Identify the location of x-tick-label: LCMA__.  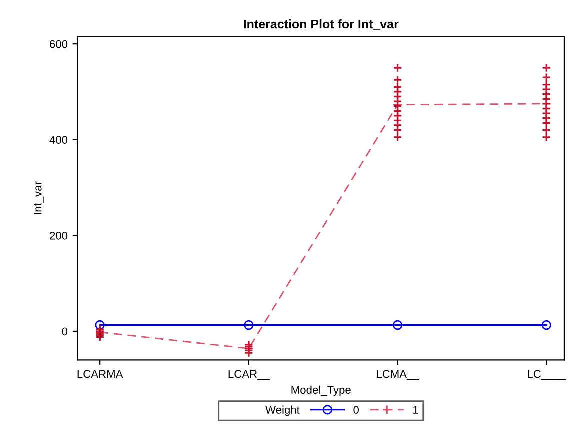
(398, 375).